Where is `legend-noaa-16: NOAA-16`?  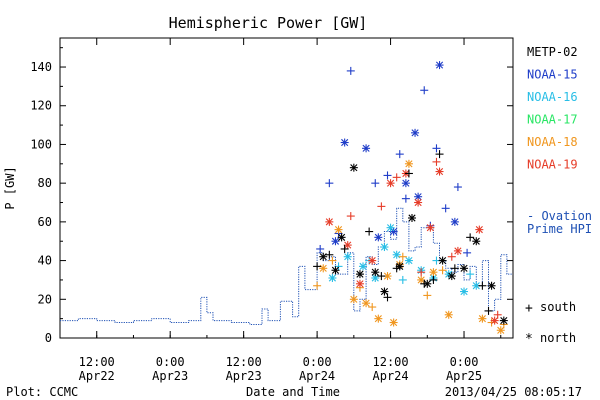
legend-noaa-16: NOAA-16 is located at coordinates (552, 97).